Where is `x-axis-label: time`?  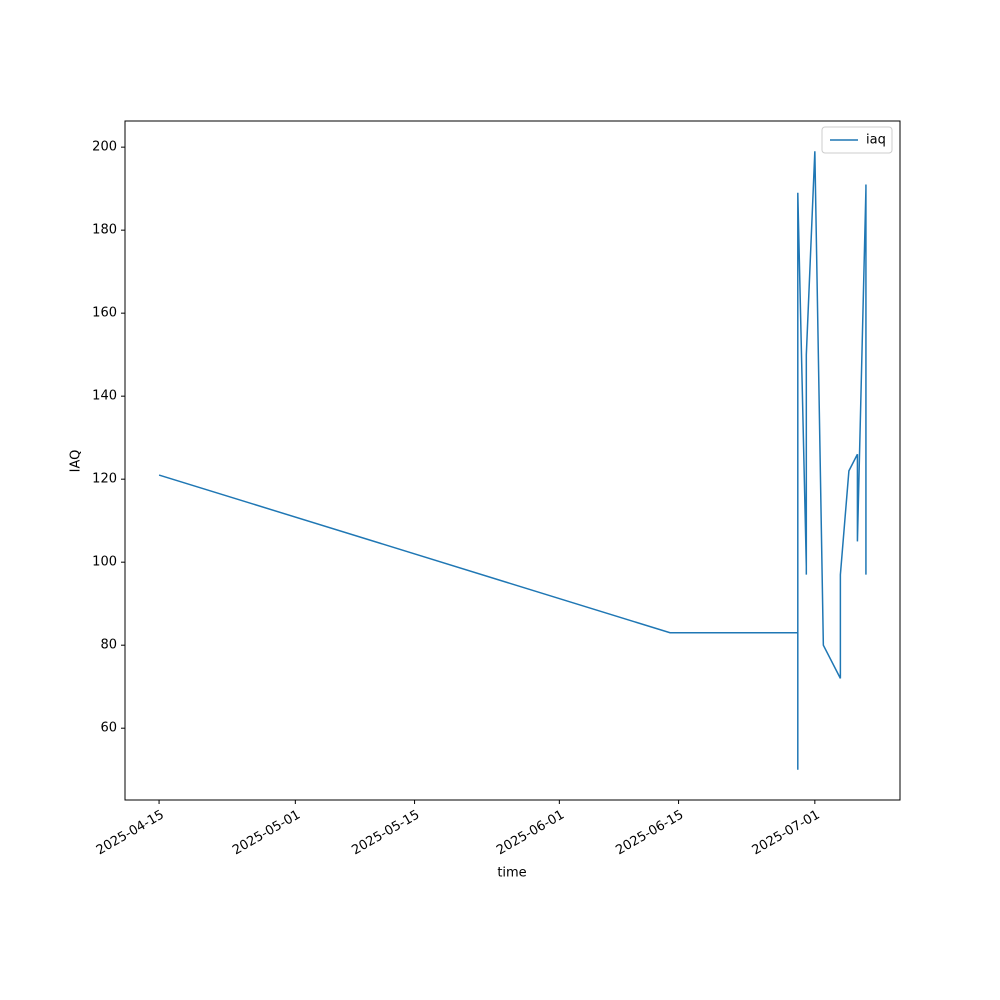
x-axis-label: time is located at coordinates (511, 873).